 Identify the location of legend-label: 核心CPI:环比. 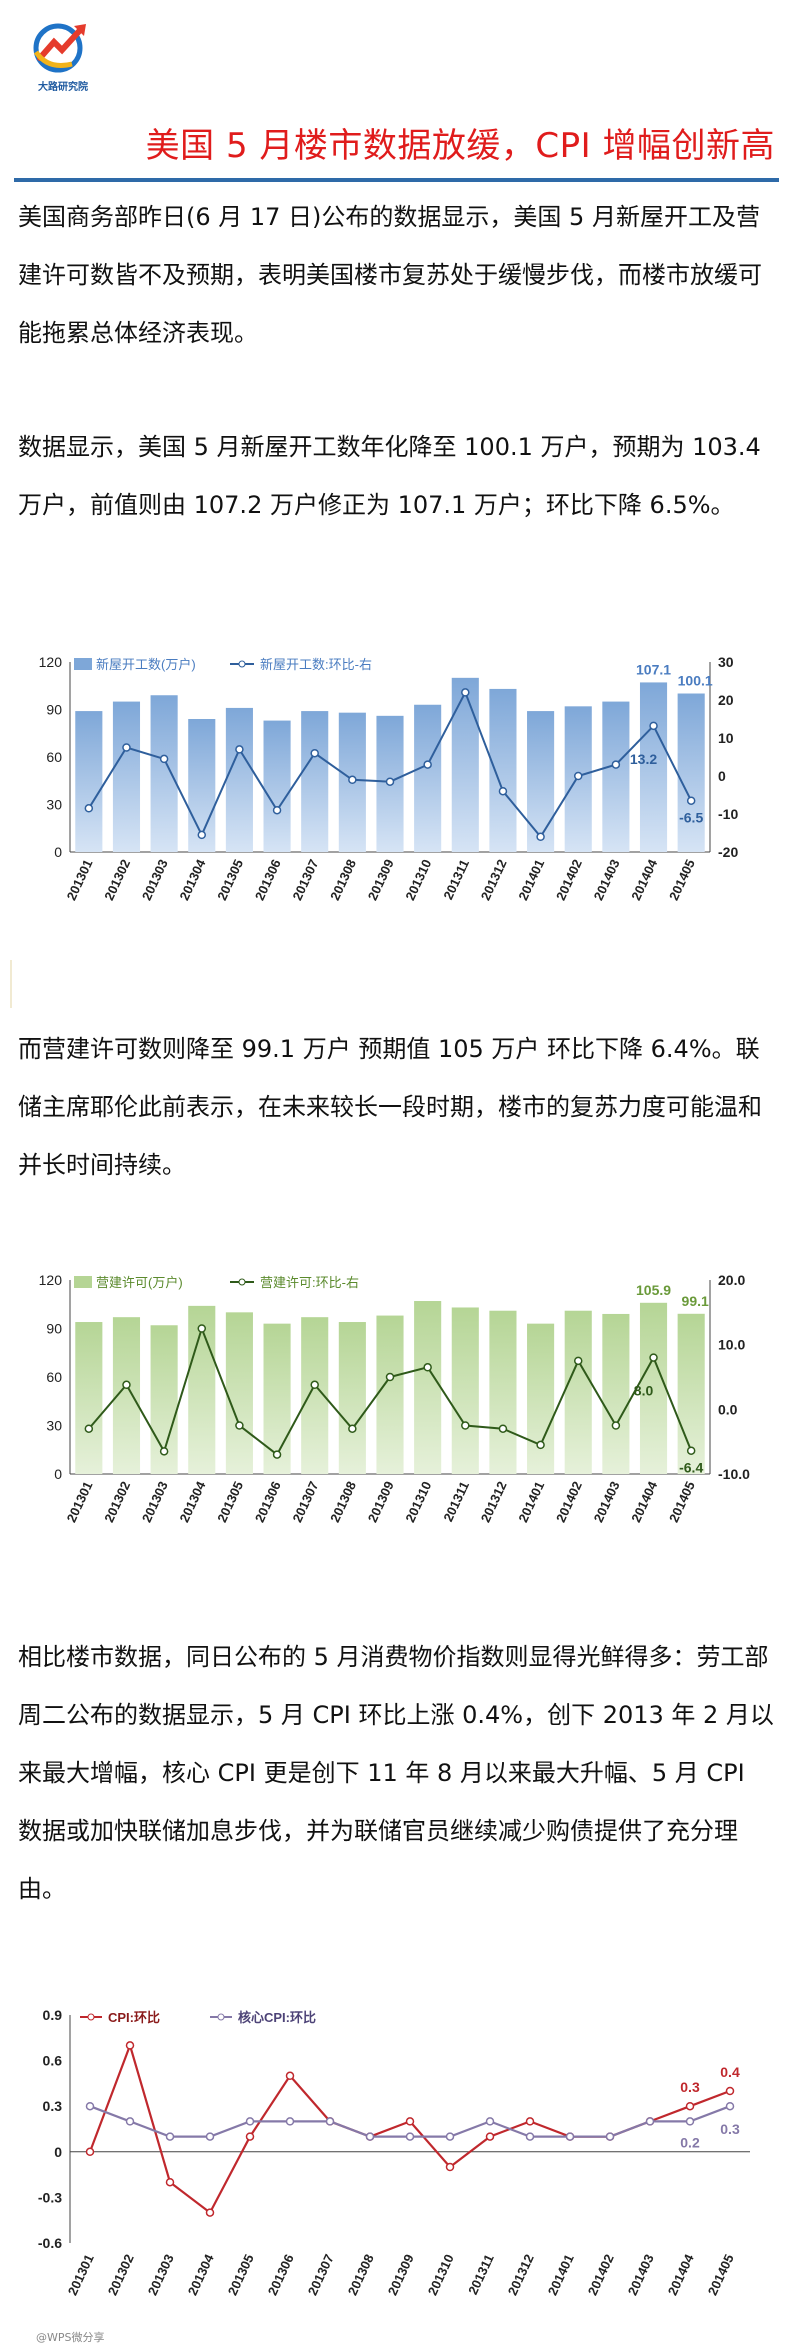
(277, 2017).